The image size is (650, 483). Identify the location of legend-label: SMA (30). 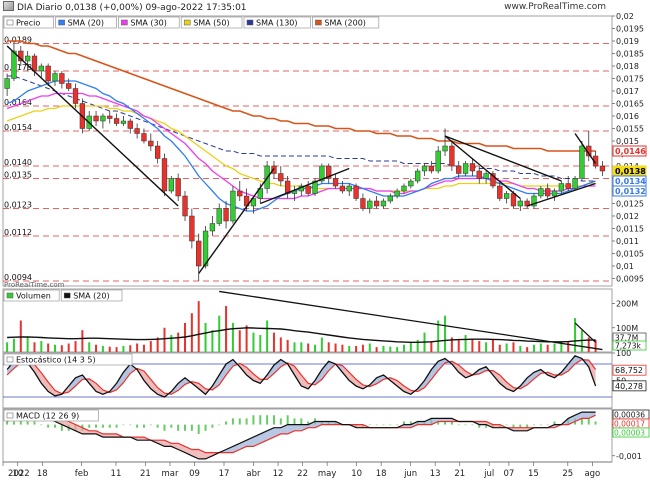
(148, 23).